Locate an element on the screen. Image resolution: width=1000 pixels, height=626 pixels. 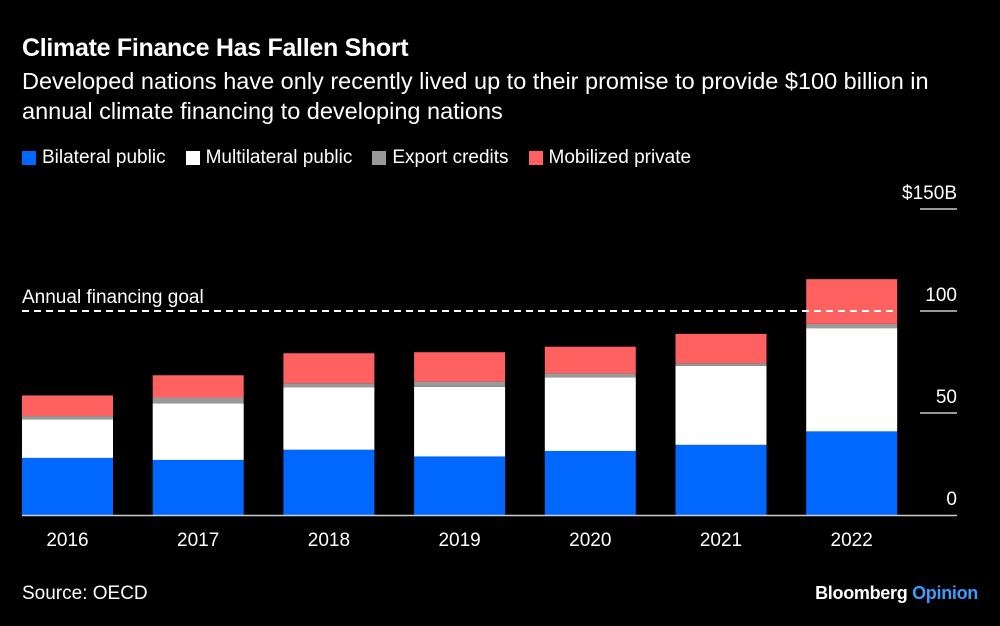
y-tick-label: 50 is located at coordinates (946, 397).